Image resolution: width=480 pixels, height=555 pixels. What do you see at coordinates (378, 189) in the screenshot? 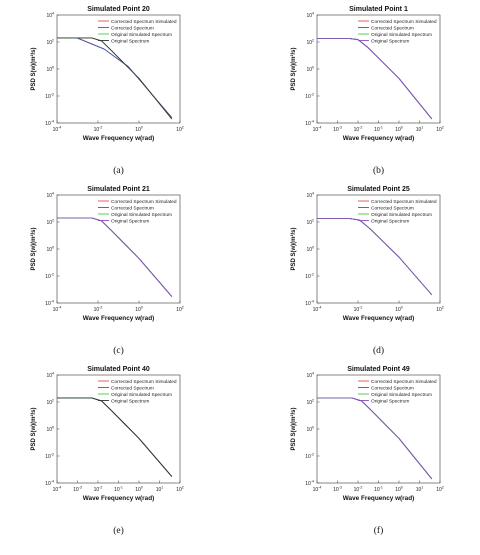
I see `chart-title: Simulated Point 25` at bounding box center [378, 189].